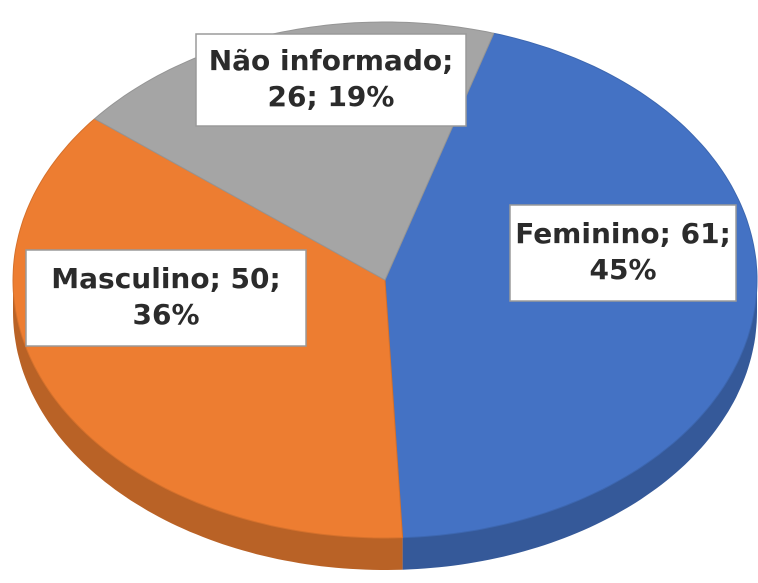 The height and width of the screenshot is (583, 758). Describe the element at coordinates (331, 60) in the screenshot. I see `label-line: Não informado;` at that location.